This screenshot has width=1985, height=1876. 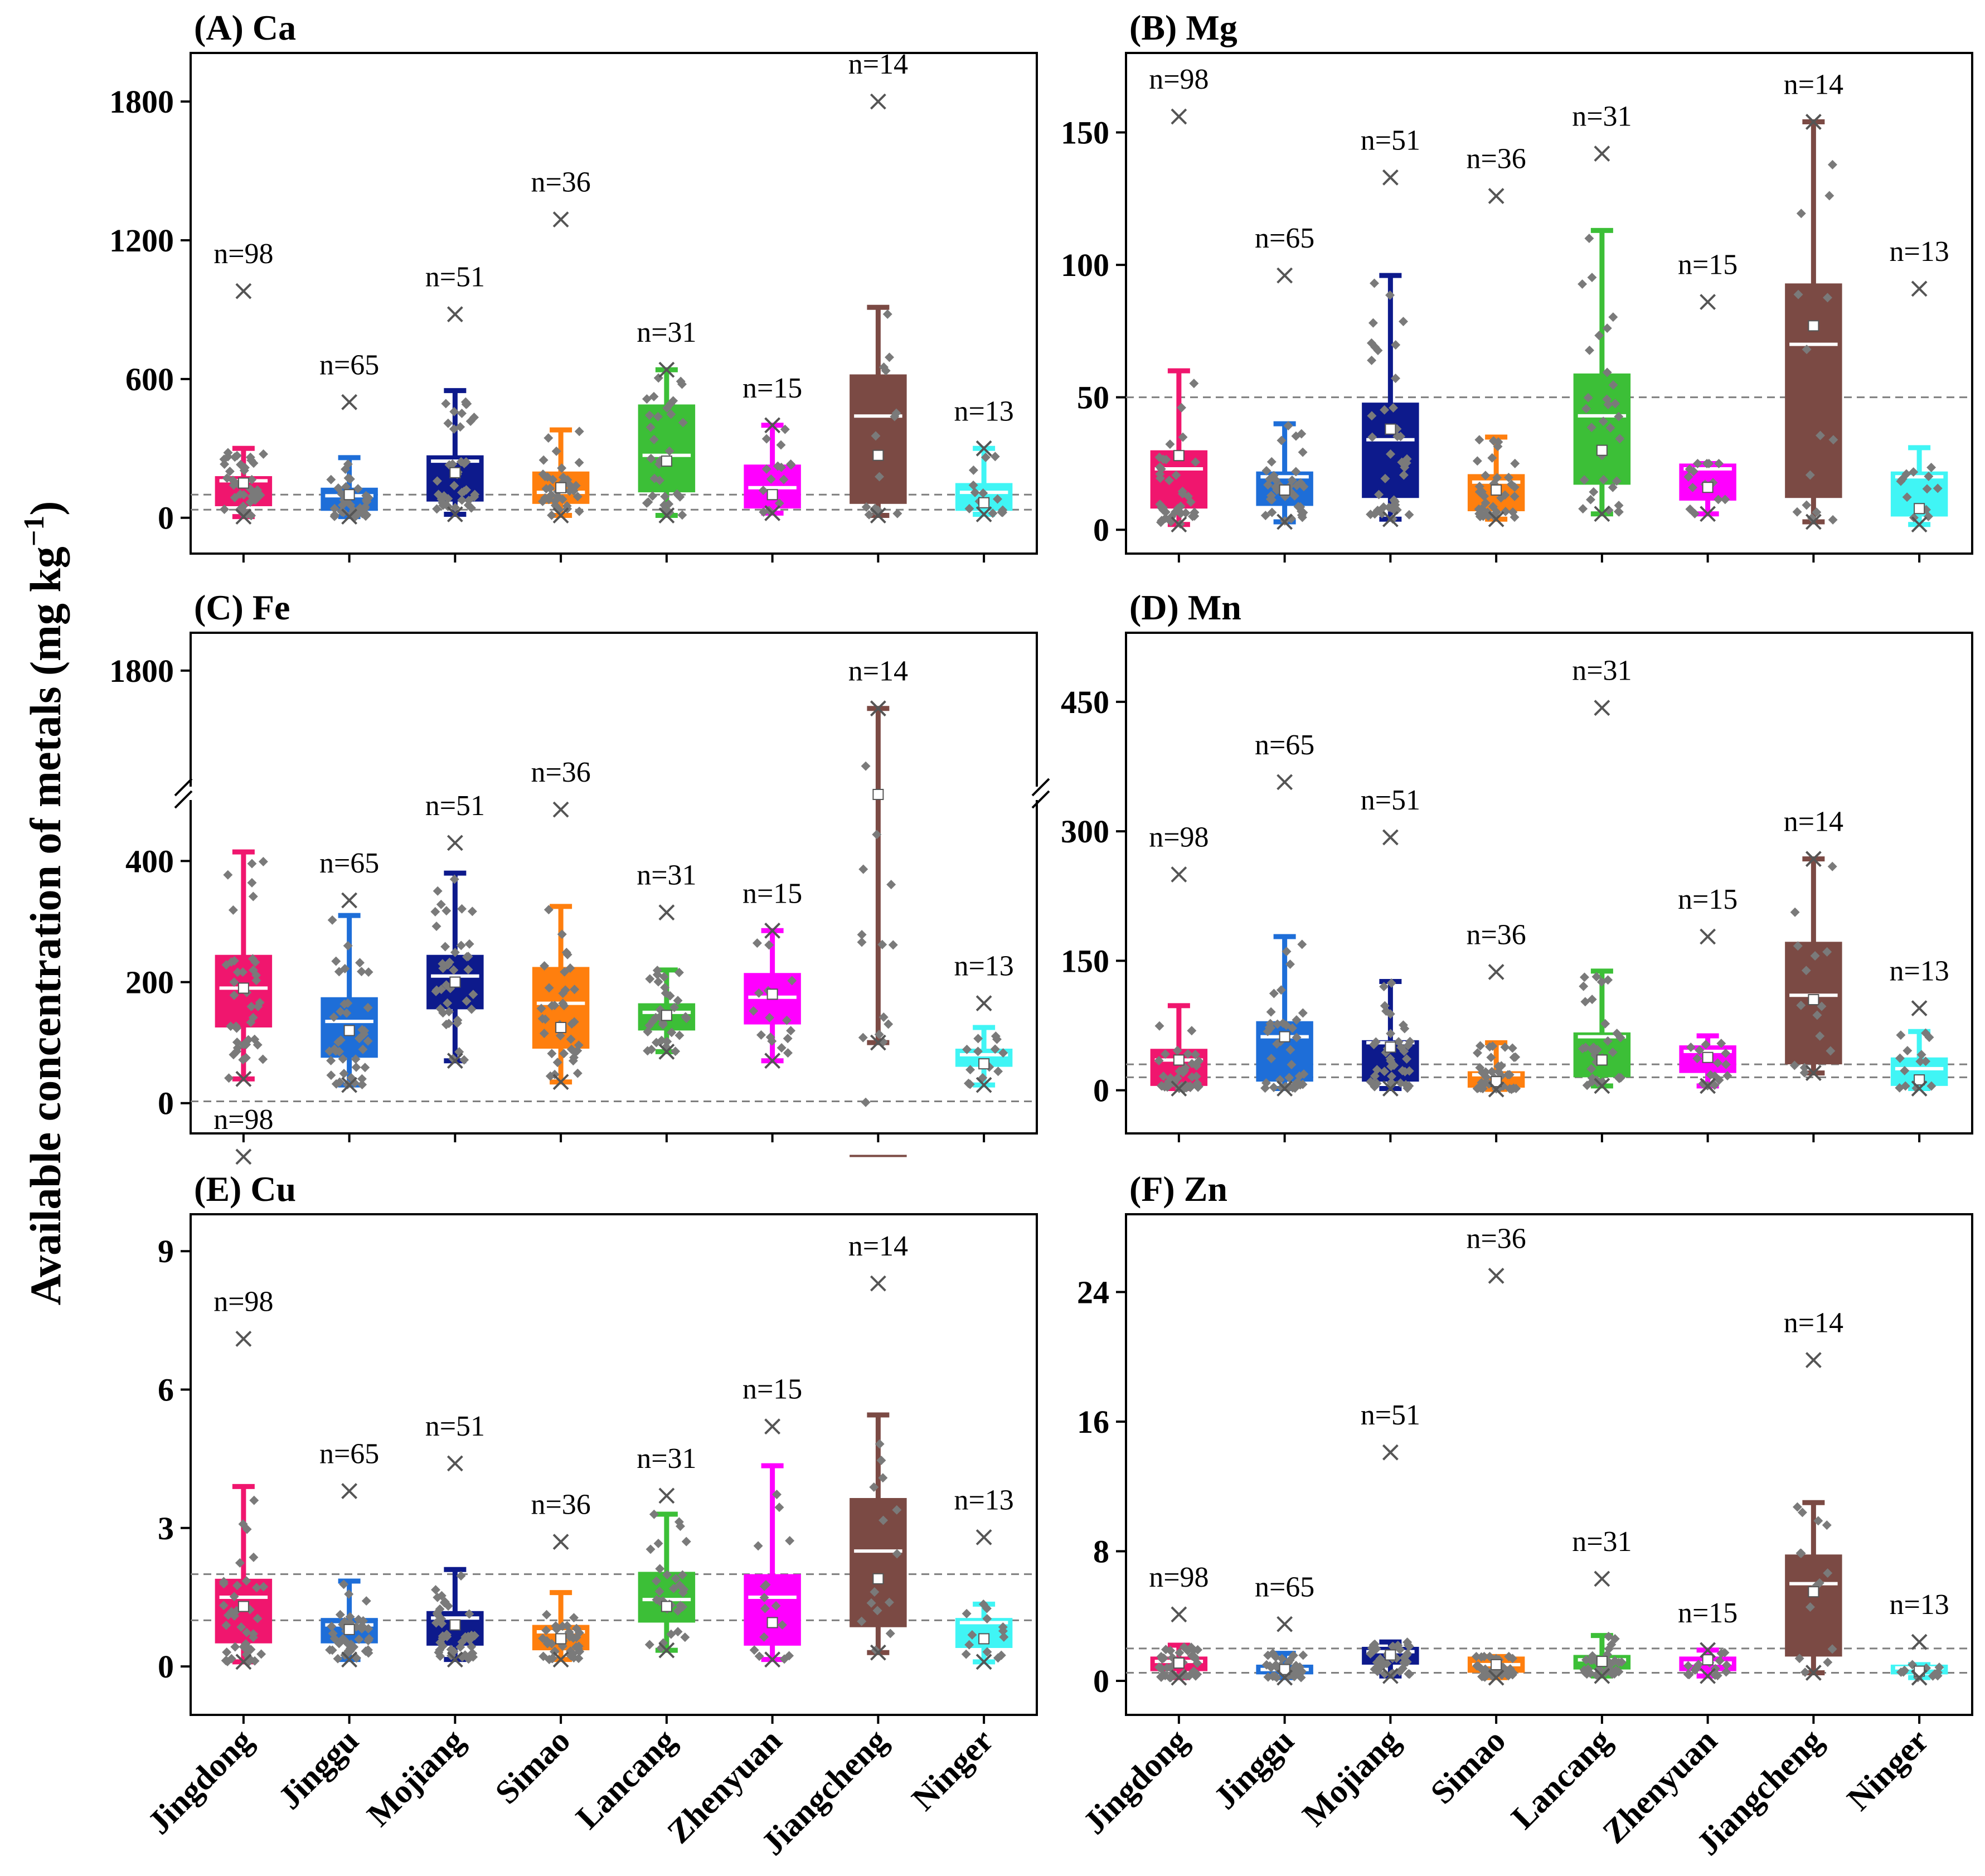 What do you see at coordinates (243, 1120) in the screenshot?
I see `sample-size-label: n=98` at bounding box center [243, 1120].